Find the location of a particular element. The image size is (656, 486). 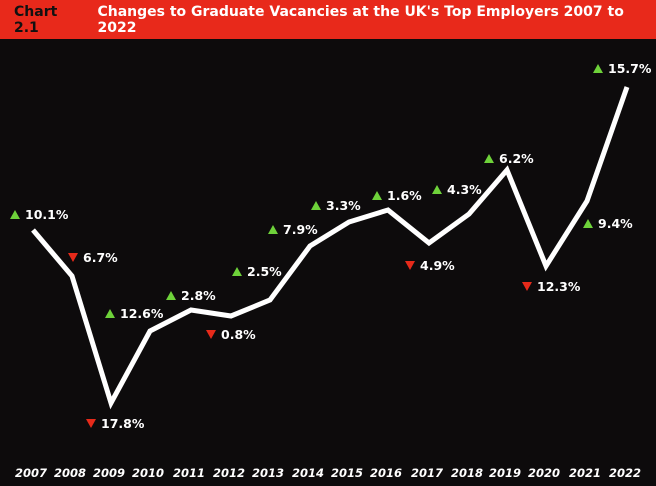

x-tick-2009: 2009 is located at coordinates (109, 473).